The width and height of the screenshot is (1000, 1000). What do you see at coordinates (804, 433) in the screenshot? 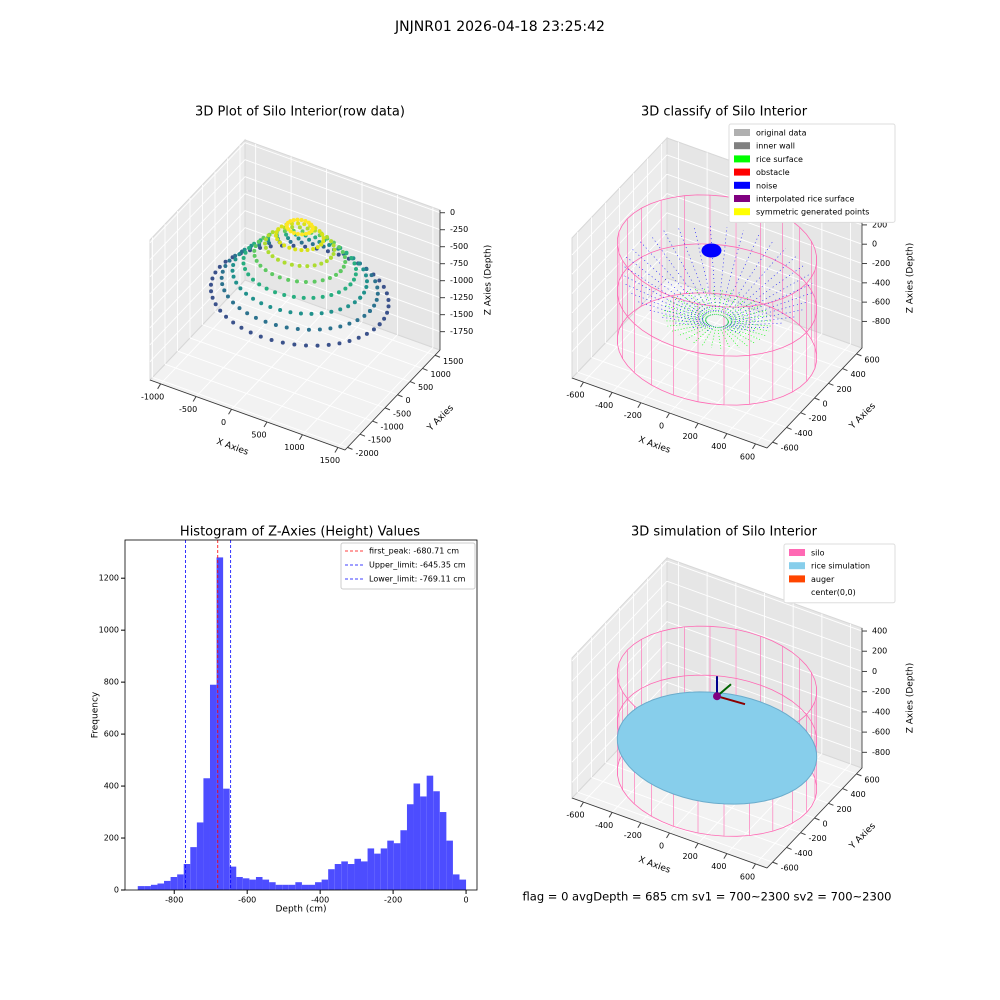
I see `y-tick-label: -400` at bounding box center [804, 433].